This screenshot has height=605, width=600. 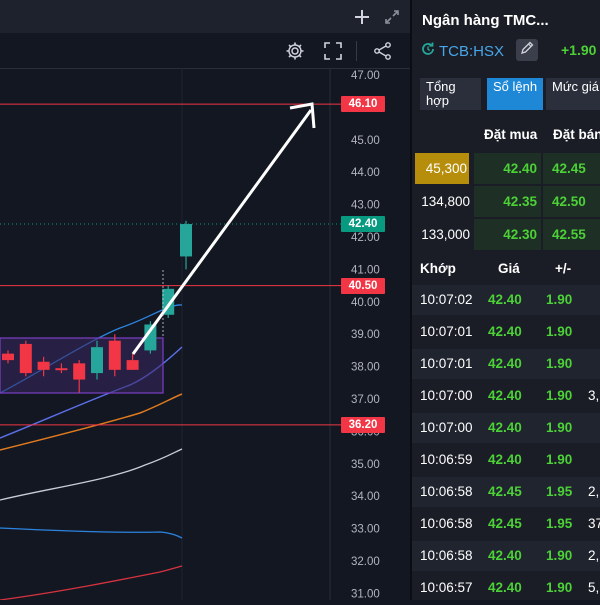 I want to click on trade-volume: 5,, so click(x=594, y=587).